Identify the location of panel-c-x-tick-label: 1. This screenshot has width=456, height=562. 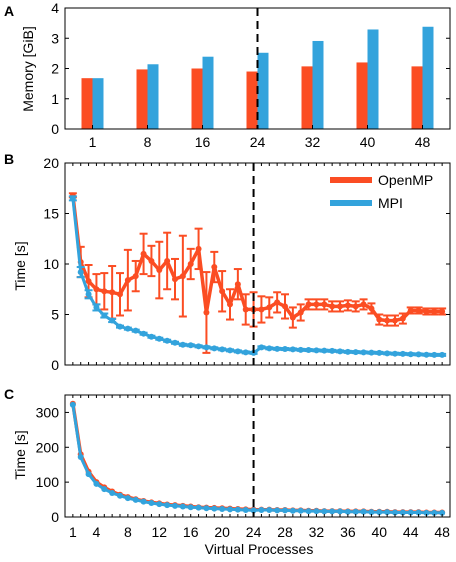
(73, 532).